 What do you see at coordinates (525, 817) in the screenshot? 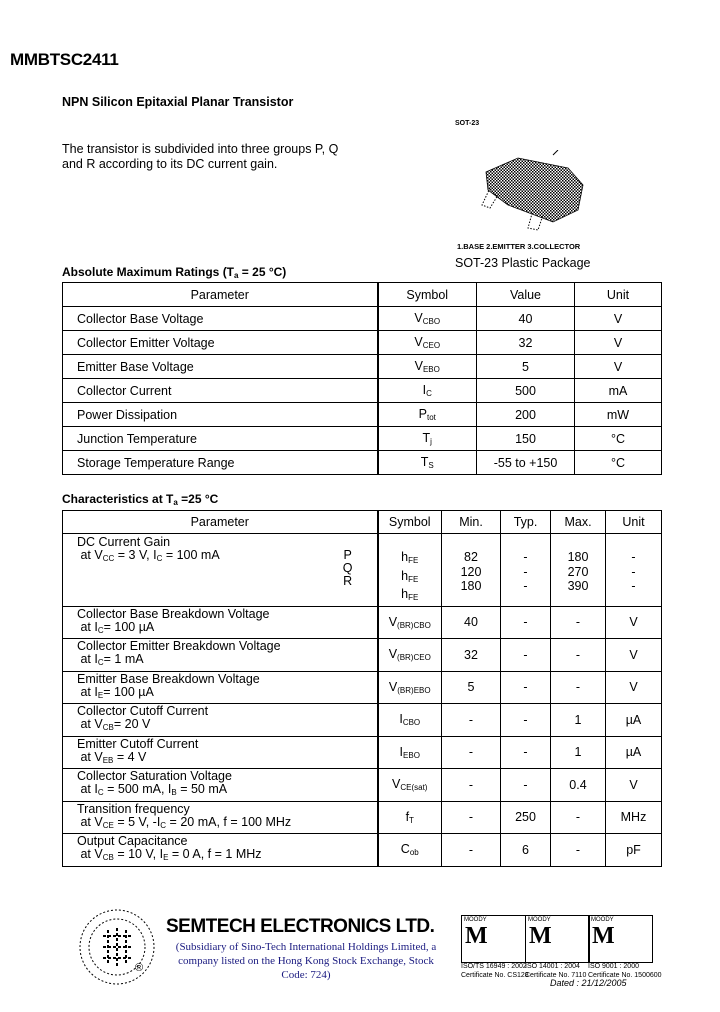
I see `typ-cell: 250` at bounding box center [525, 817].